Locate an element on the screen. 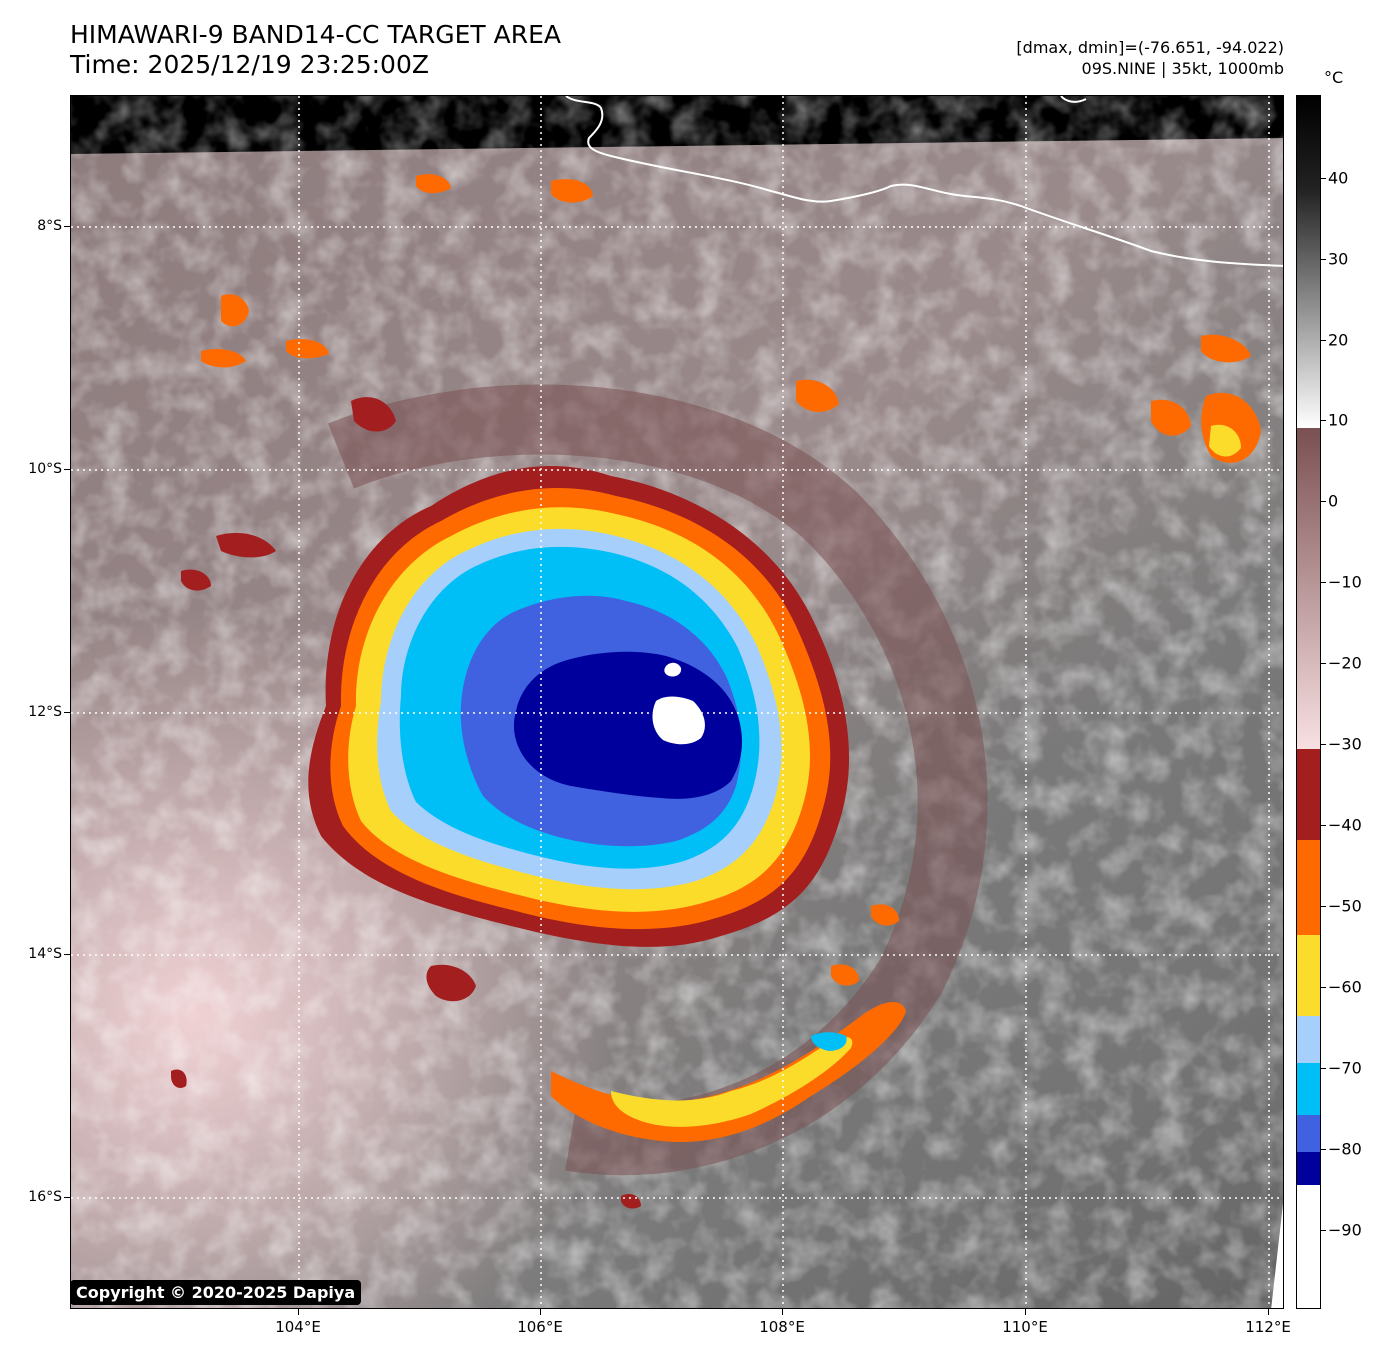 The image size is (1388, 1359). x-tick-label: 112°E is located at coordinates (1268, 1327).